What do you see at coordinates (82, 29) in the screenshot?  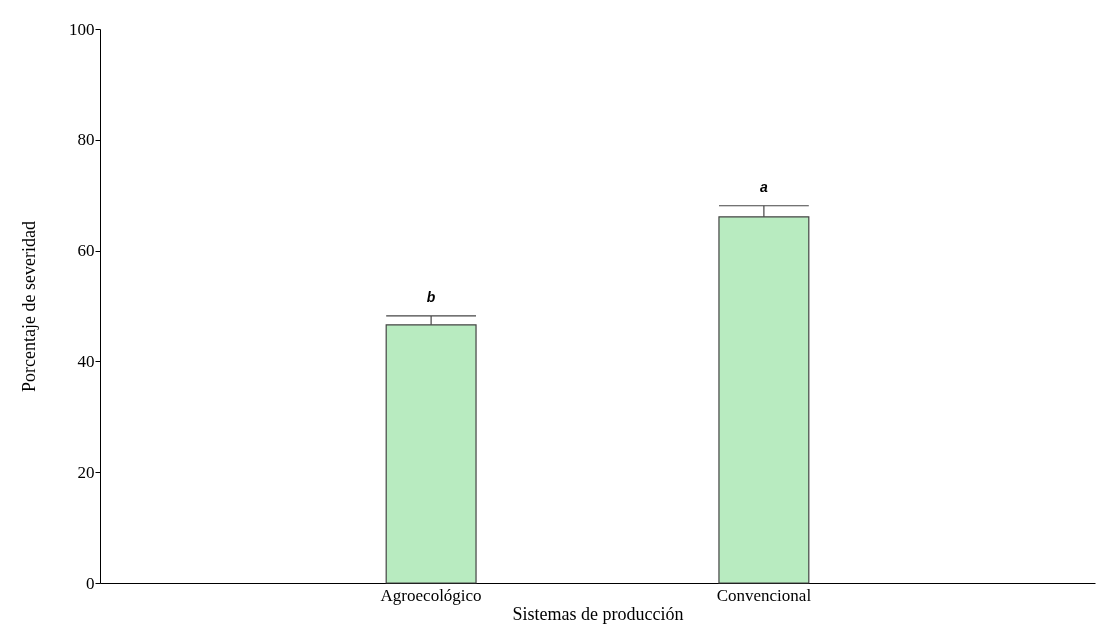 I see `y-tick-label: 100` at bounding box center [82, 29].